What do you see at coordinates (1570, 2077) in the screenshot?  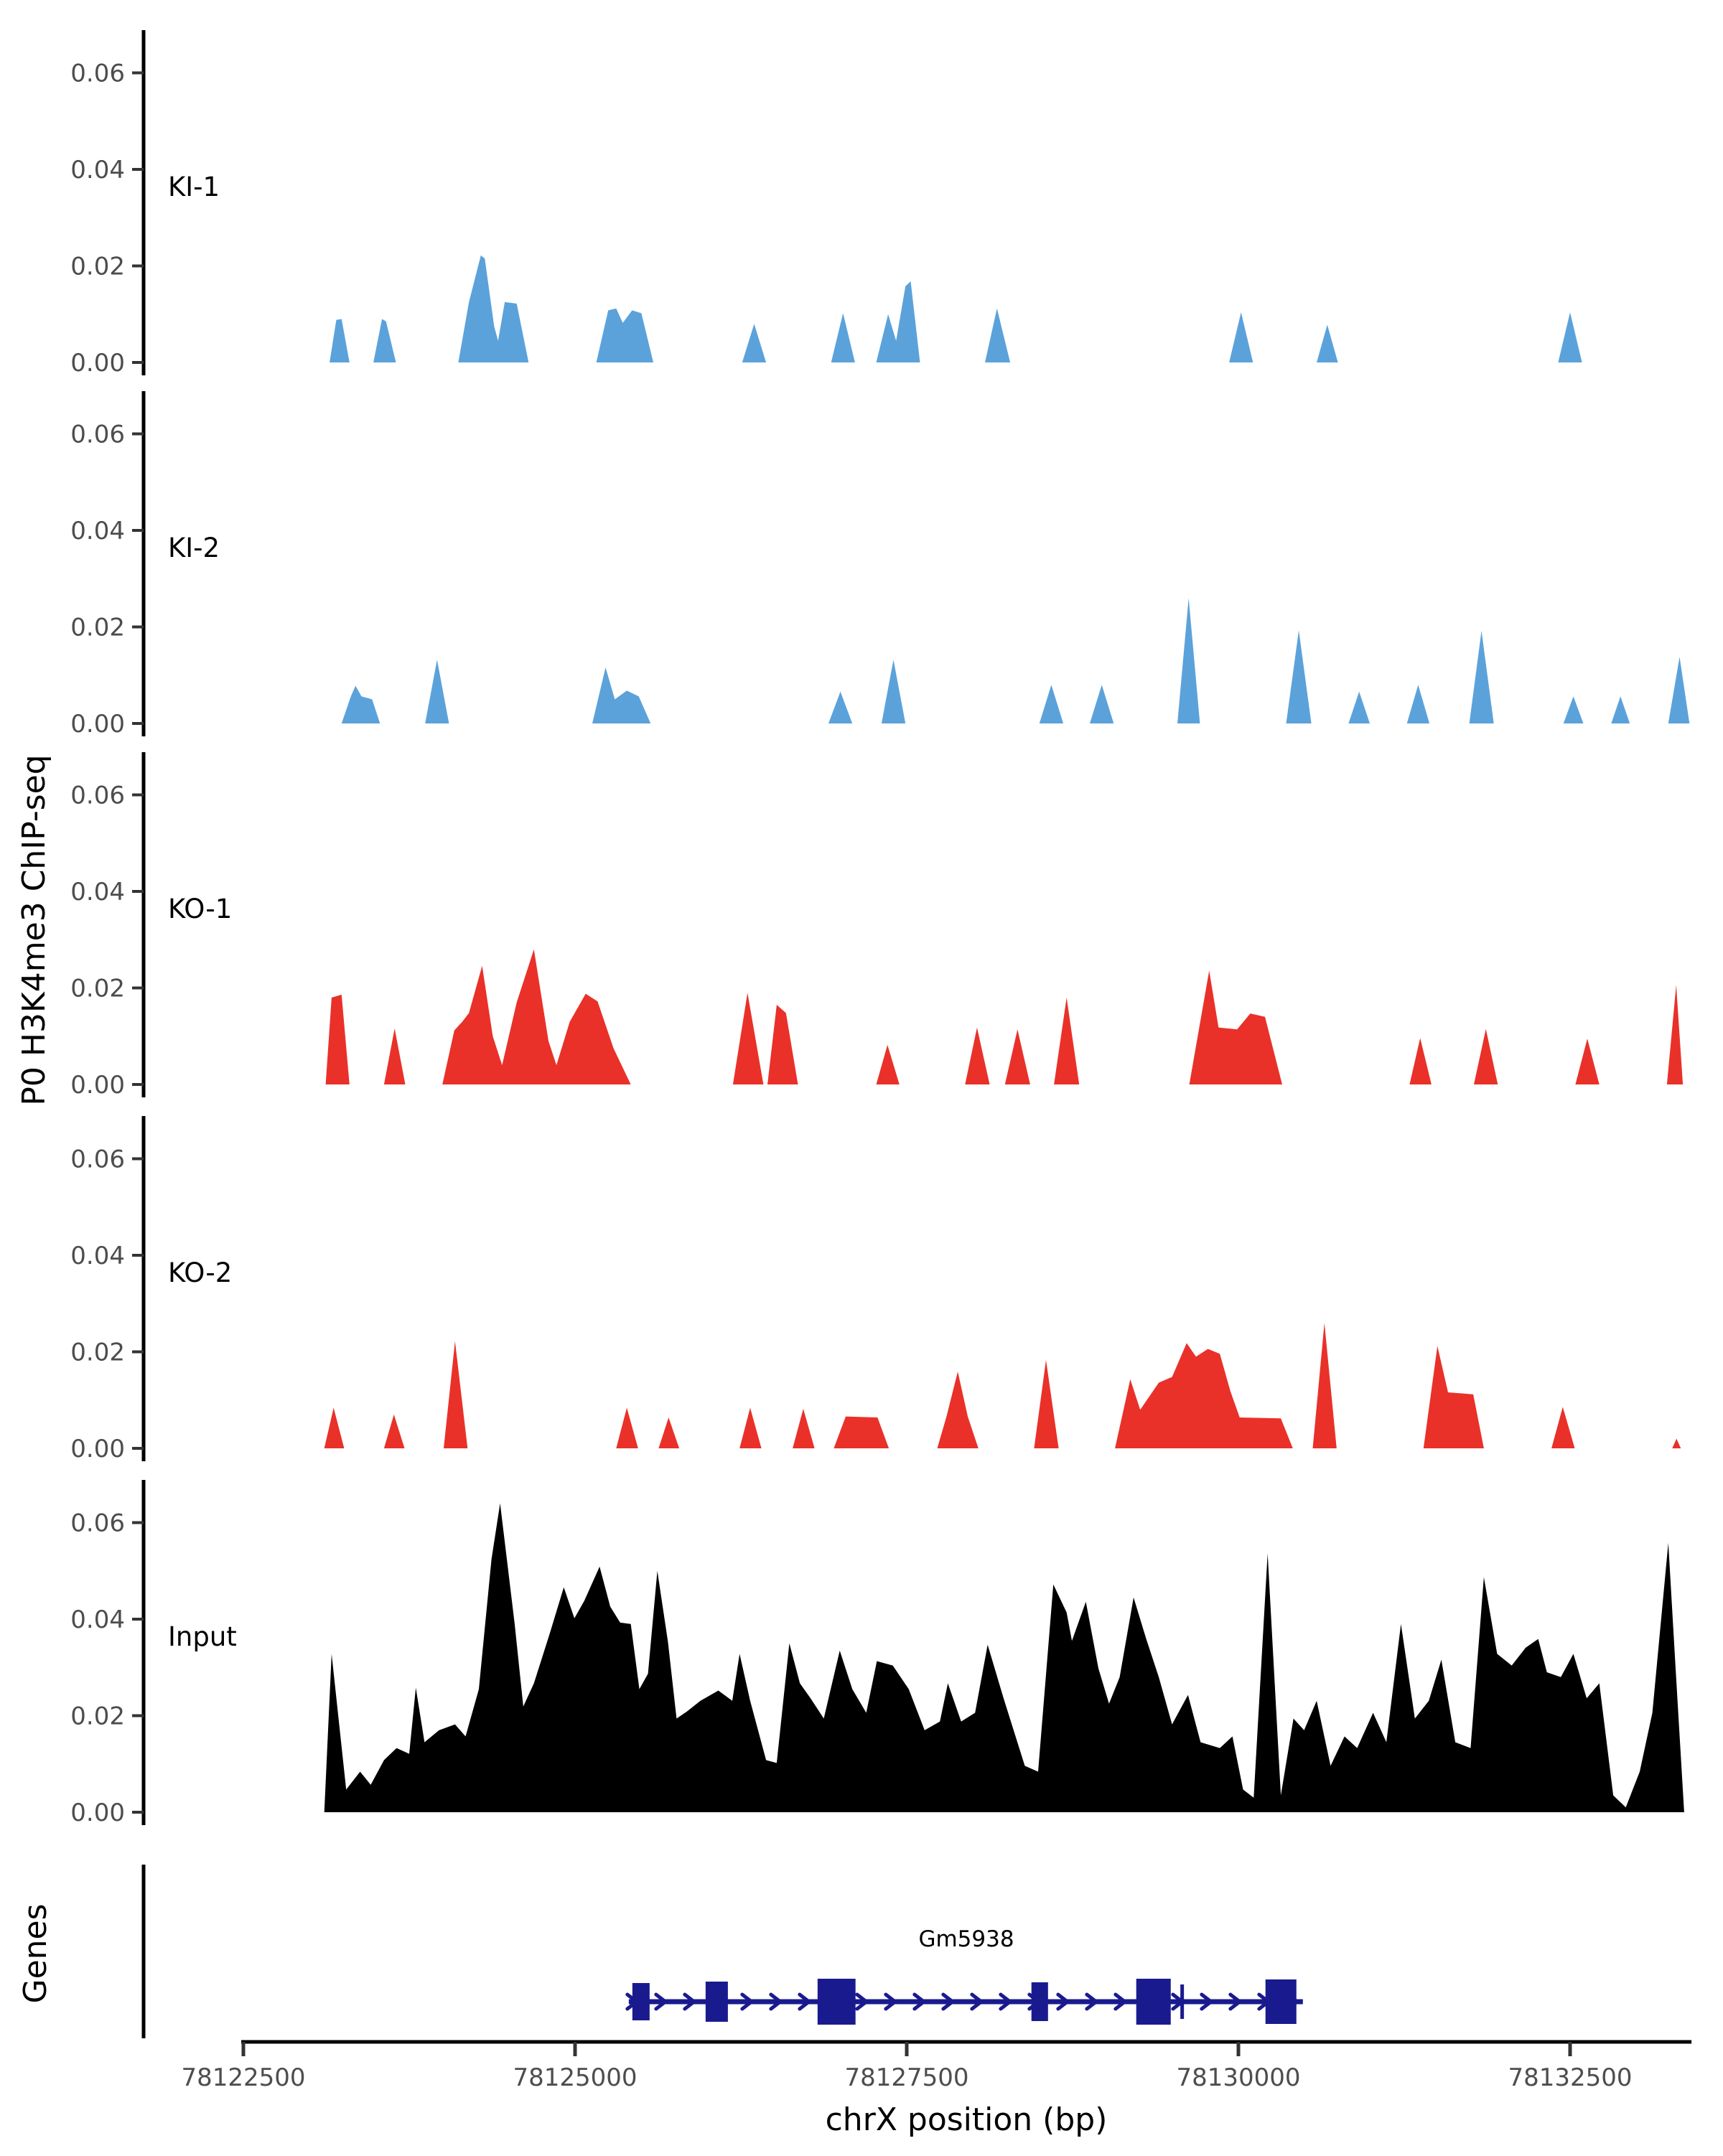 I see `x-tick-label: 78132500` at bounding box center [1570, 2077].